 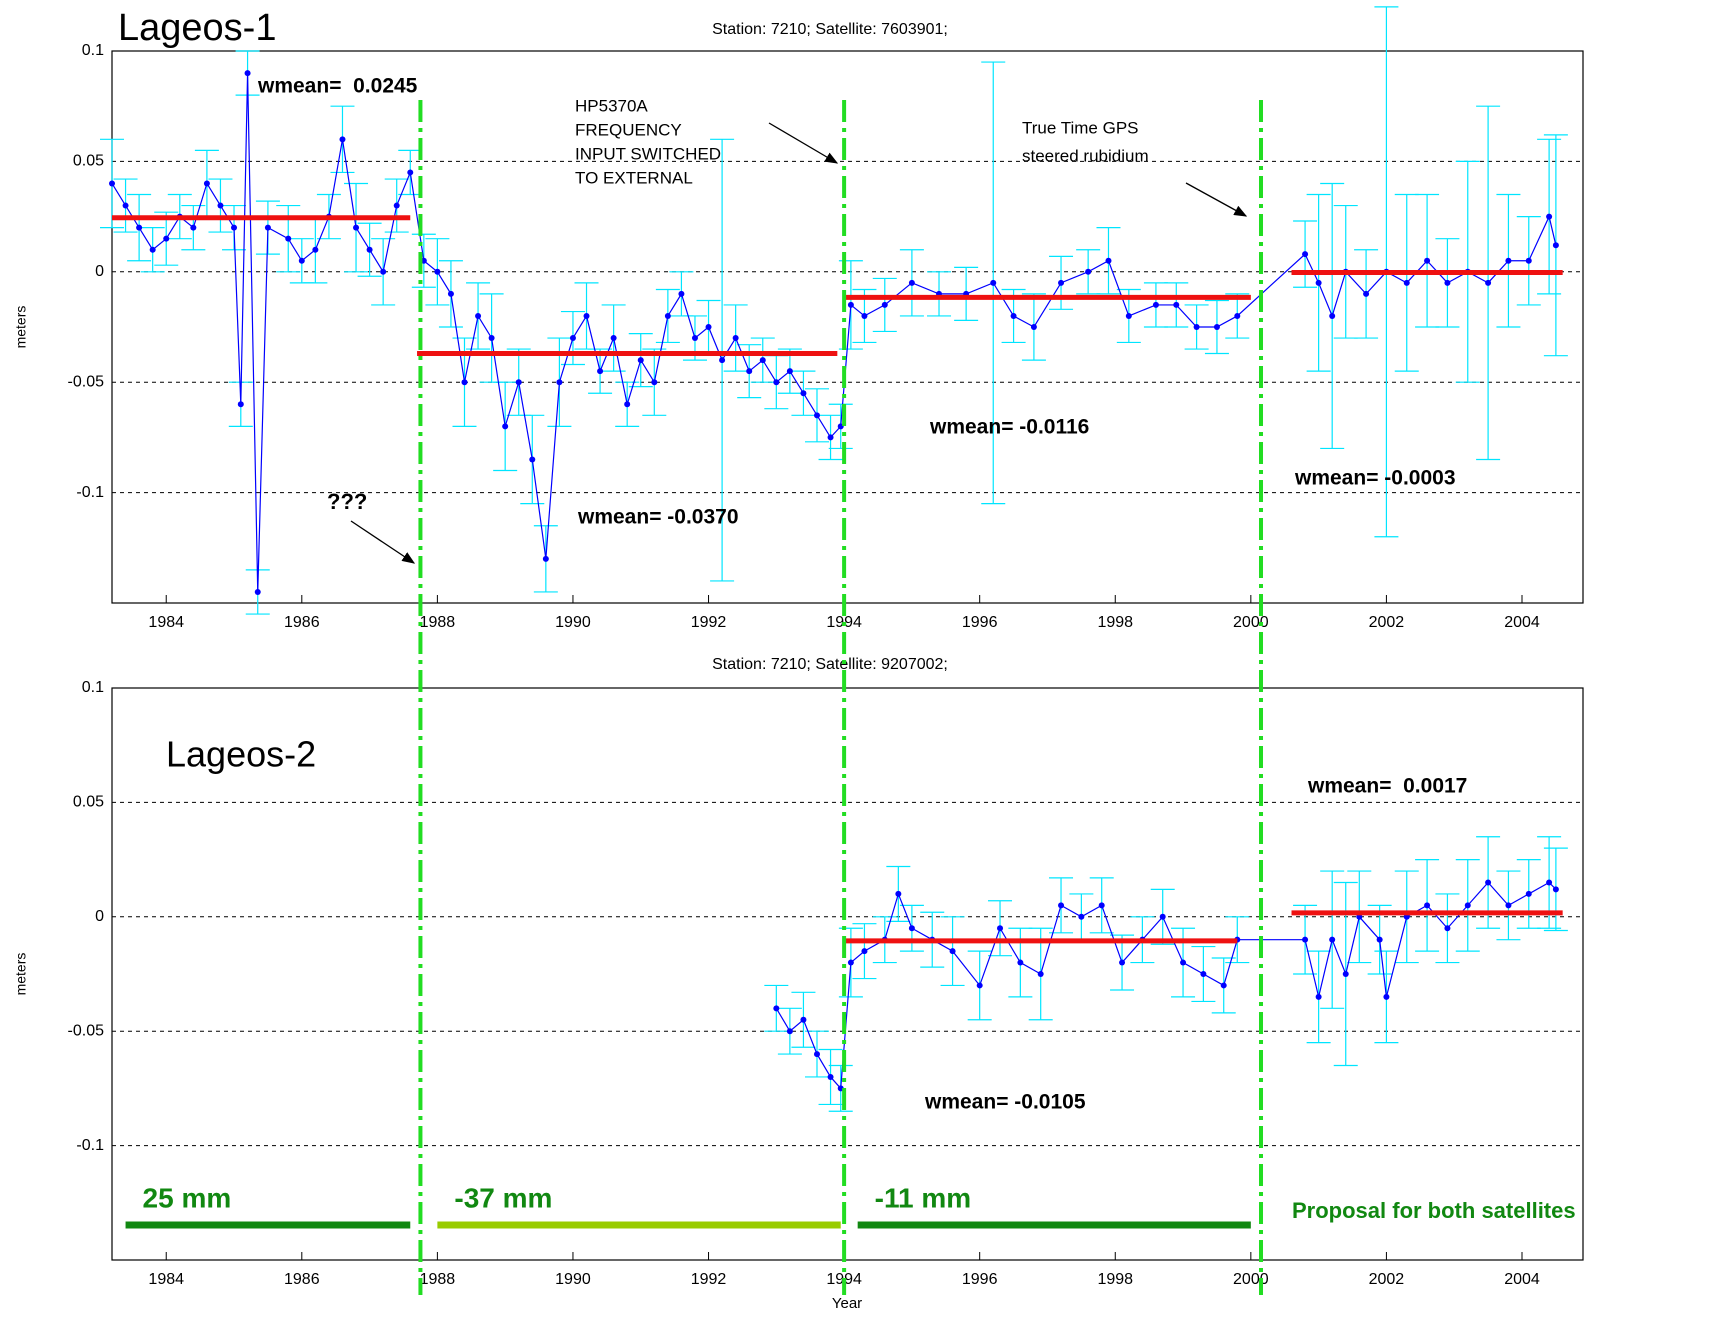 What do you see at coordinates (830, 664) in the screenshot?
I see `chart-title: Station: 7210; Satellite: 9207002;` at bounding box center [830, 664].